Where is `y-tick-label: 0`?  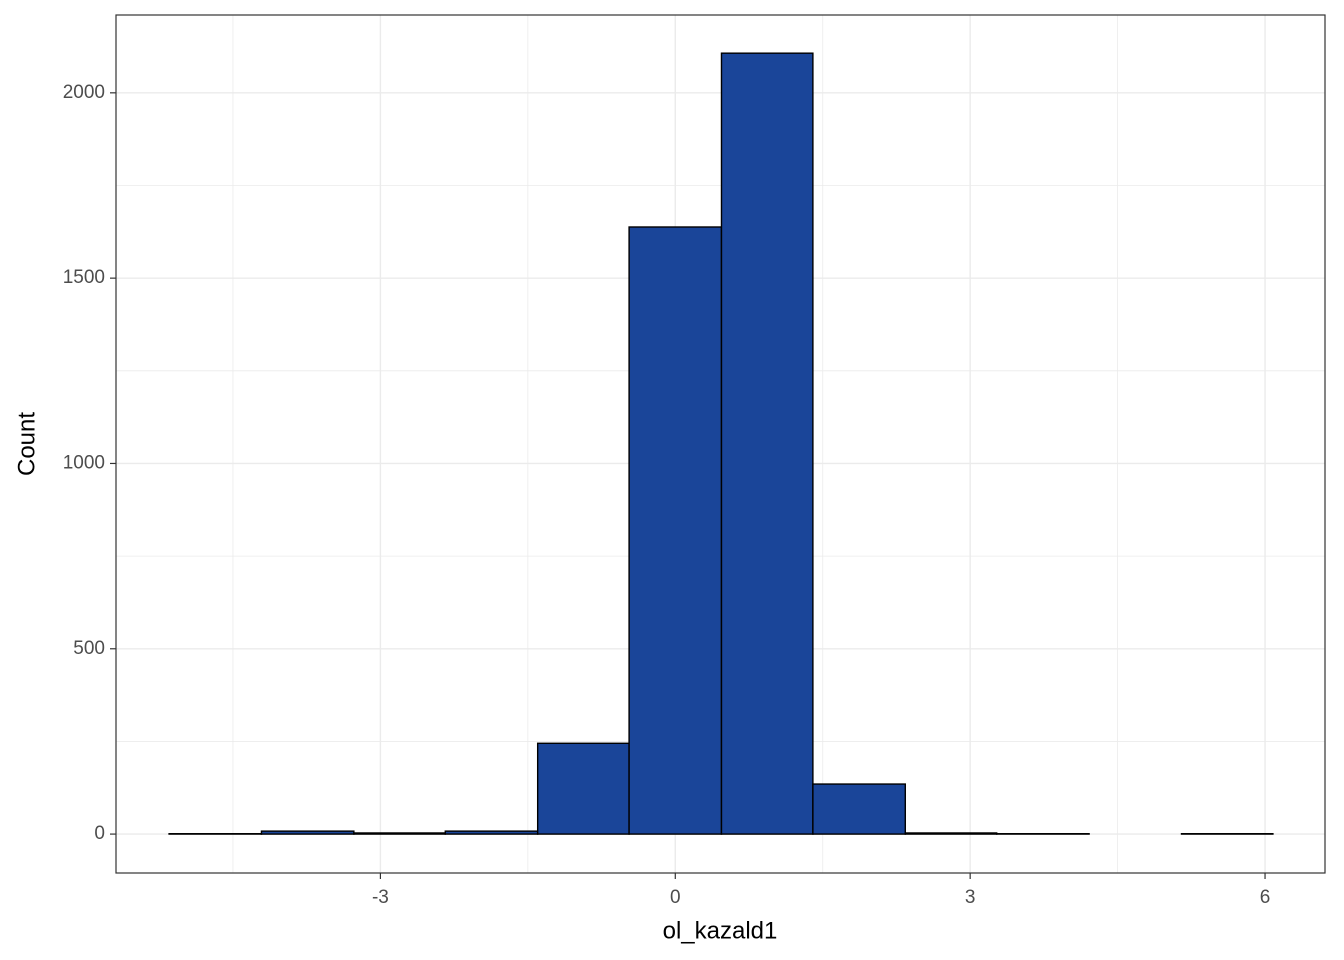 y-tick-label: 0 is located at coordinates (99, 833).